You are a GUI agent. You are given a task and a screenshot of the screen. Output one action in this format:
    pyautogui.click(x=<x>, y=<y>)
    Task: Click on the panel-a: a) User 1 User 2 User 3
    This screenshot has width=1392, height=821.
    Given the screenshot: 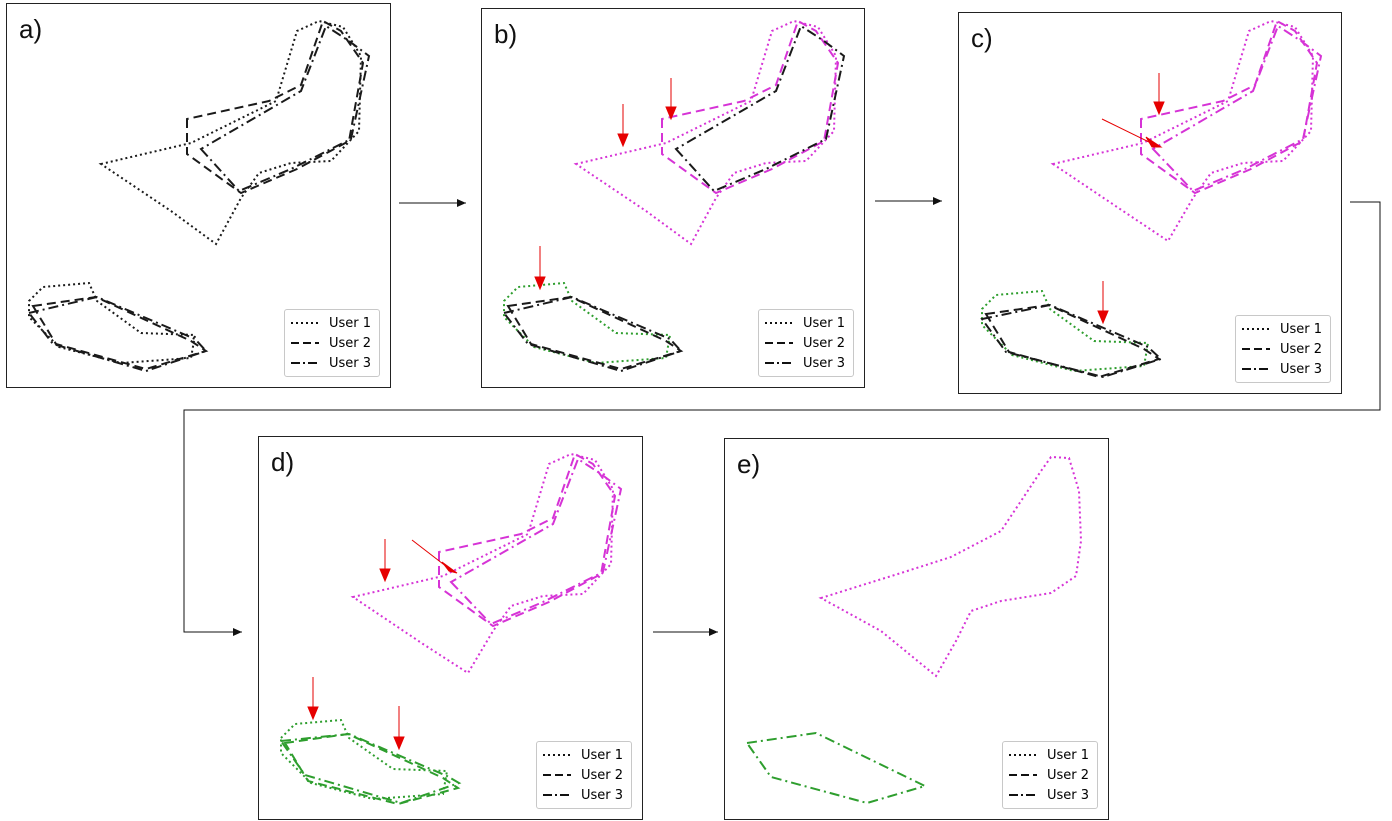 What is the action you would take?
    pyautogui.click(x=198, y=195)
    